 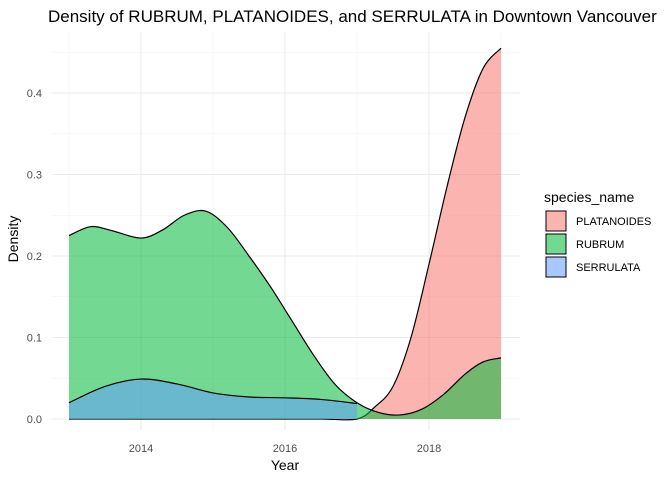 I want to click on y-axis-title: Density, so click(x=13, y=239).